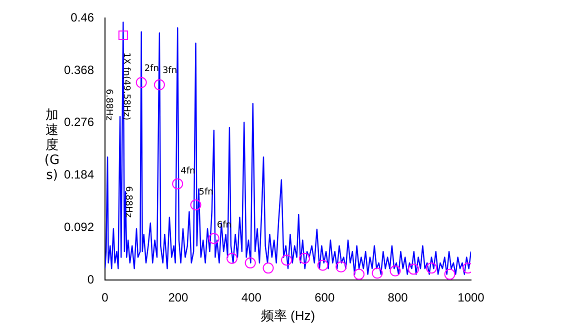 The width and height of the screenshot is (579, 332). Describe the element at coordinates (79, 175) in the screenshot. I see `y-tick-label: 0.184` at that location.